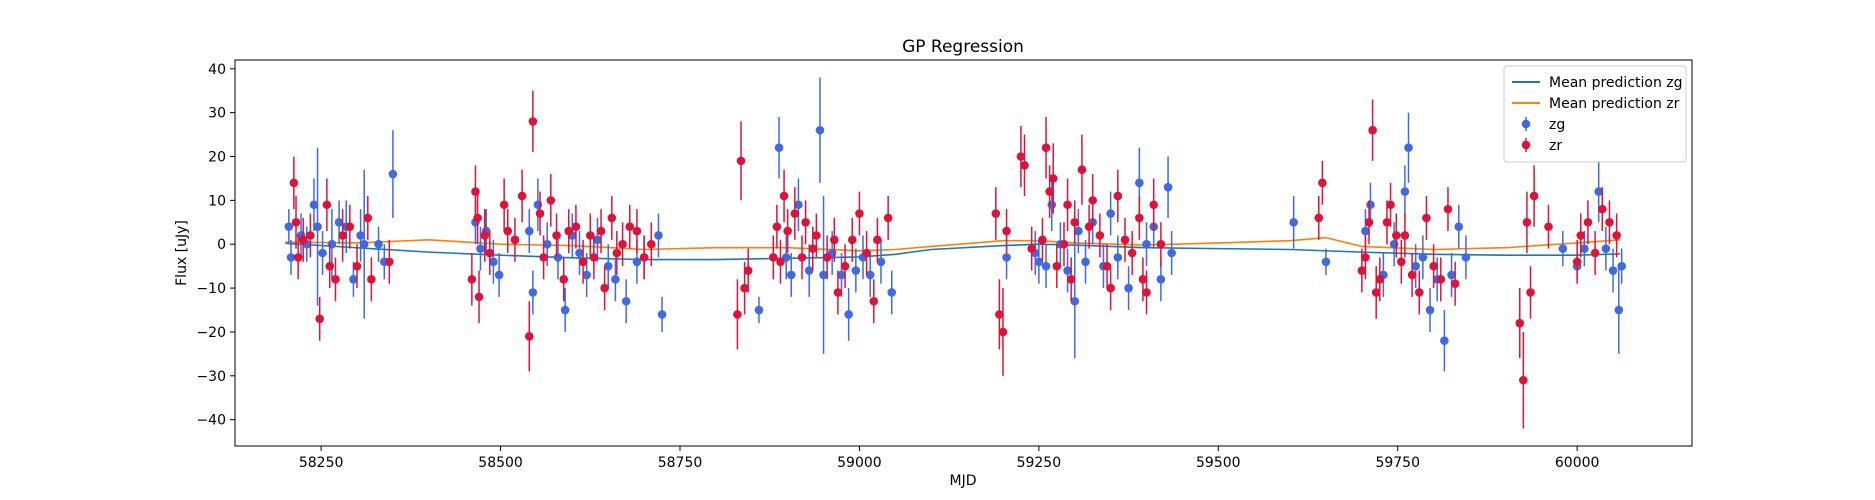 Image resolution: width=1875 pixels, height=500 pixels. Describe the element at coordinates (182, 253) in the screenshot. I see `y-axis-label: Flux [uJy]` at that location.